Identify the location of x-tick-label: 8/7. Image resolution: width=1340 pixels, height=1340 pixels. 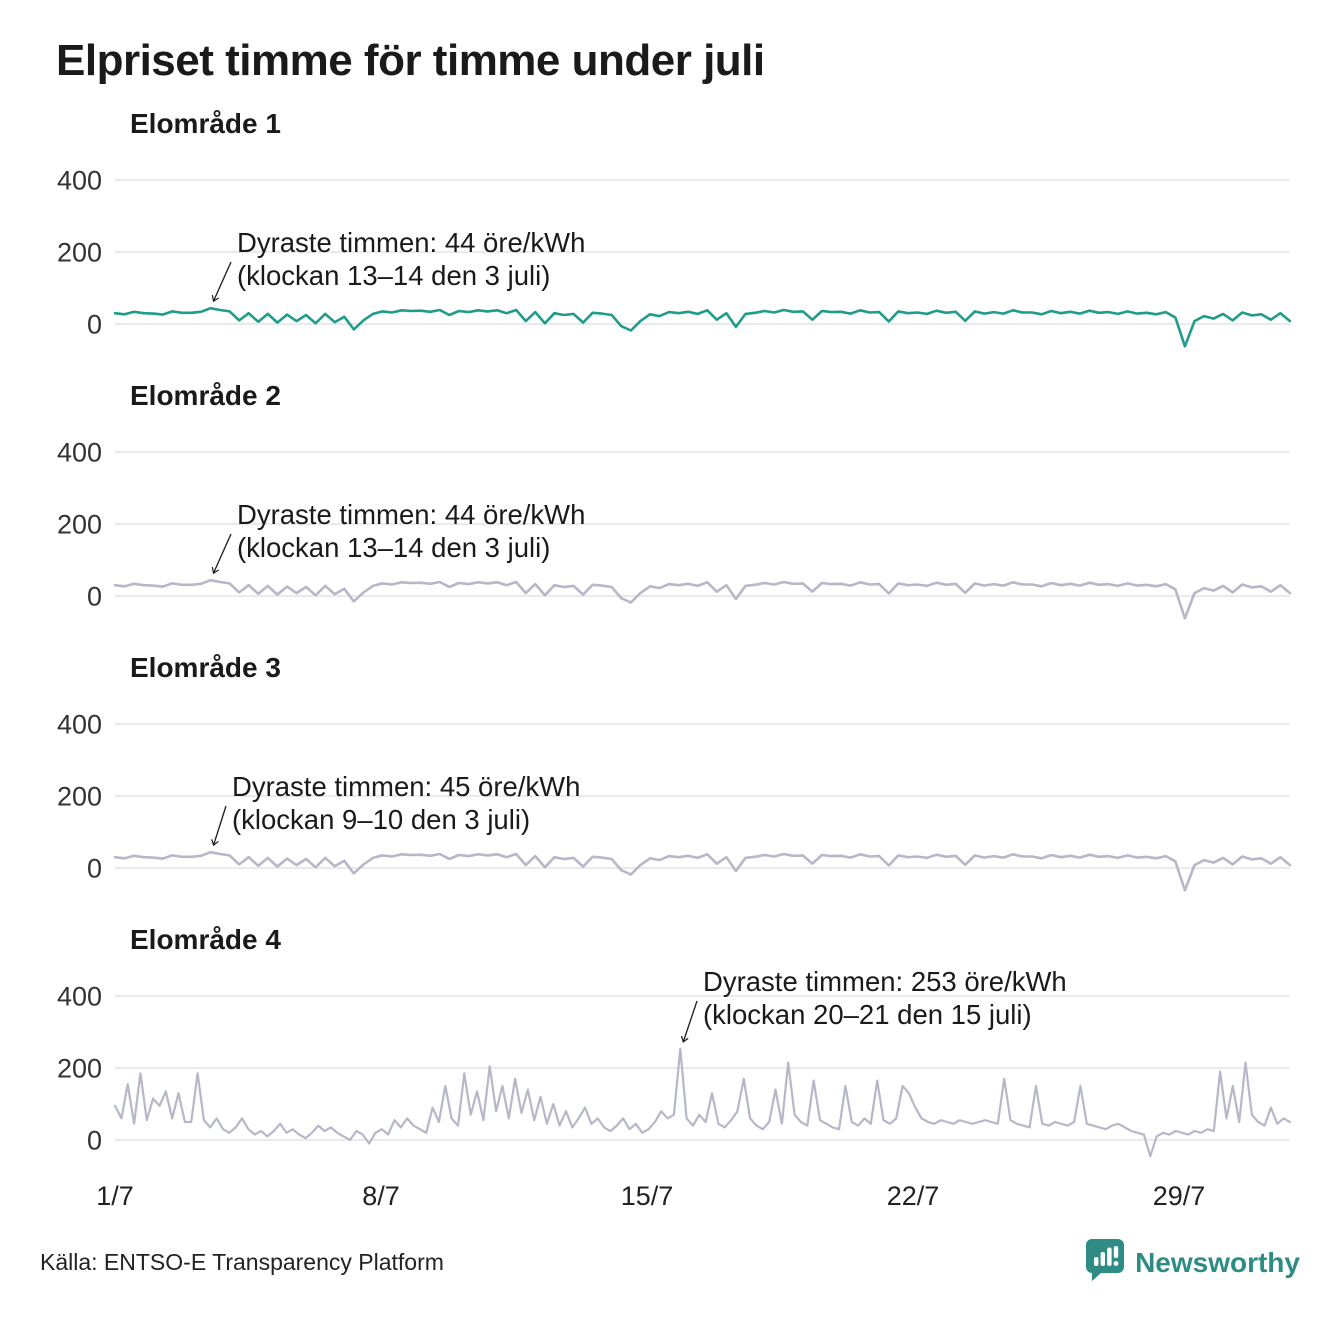
(381, 1196).